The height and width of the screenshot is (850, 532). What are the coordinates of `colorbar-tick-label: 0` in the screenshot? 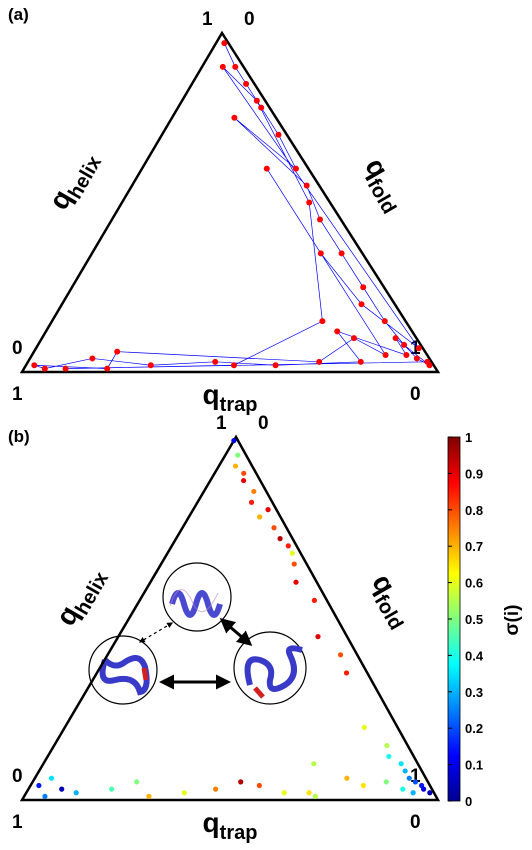 It's located at (468, 801).